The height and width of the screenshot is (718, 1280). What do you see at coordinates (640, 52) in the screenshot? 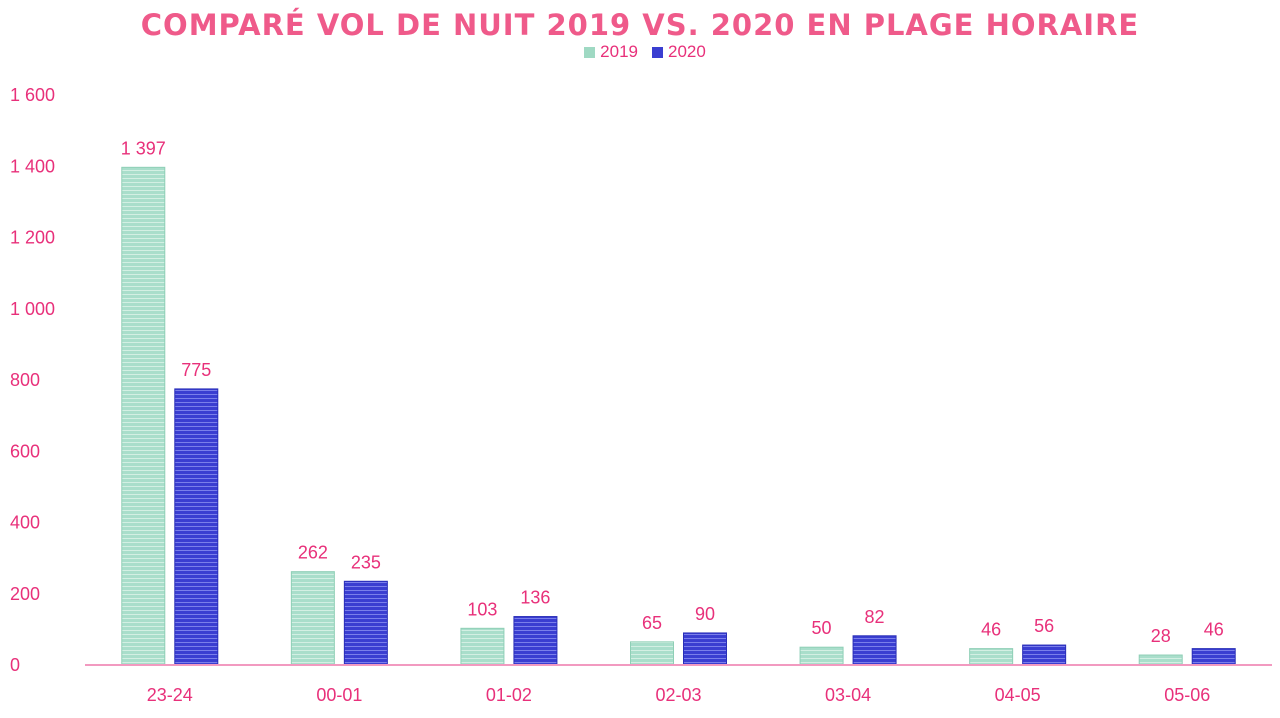
I see `legend: 2019 2020` at bounding box center [640, 52].